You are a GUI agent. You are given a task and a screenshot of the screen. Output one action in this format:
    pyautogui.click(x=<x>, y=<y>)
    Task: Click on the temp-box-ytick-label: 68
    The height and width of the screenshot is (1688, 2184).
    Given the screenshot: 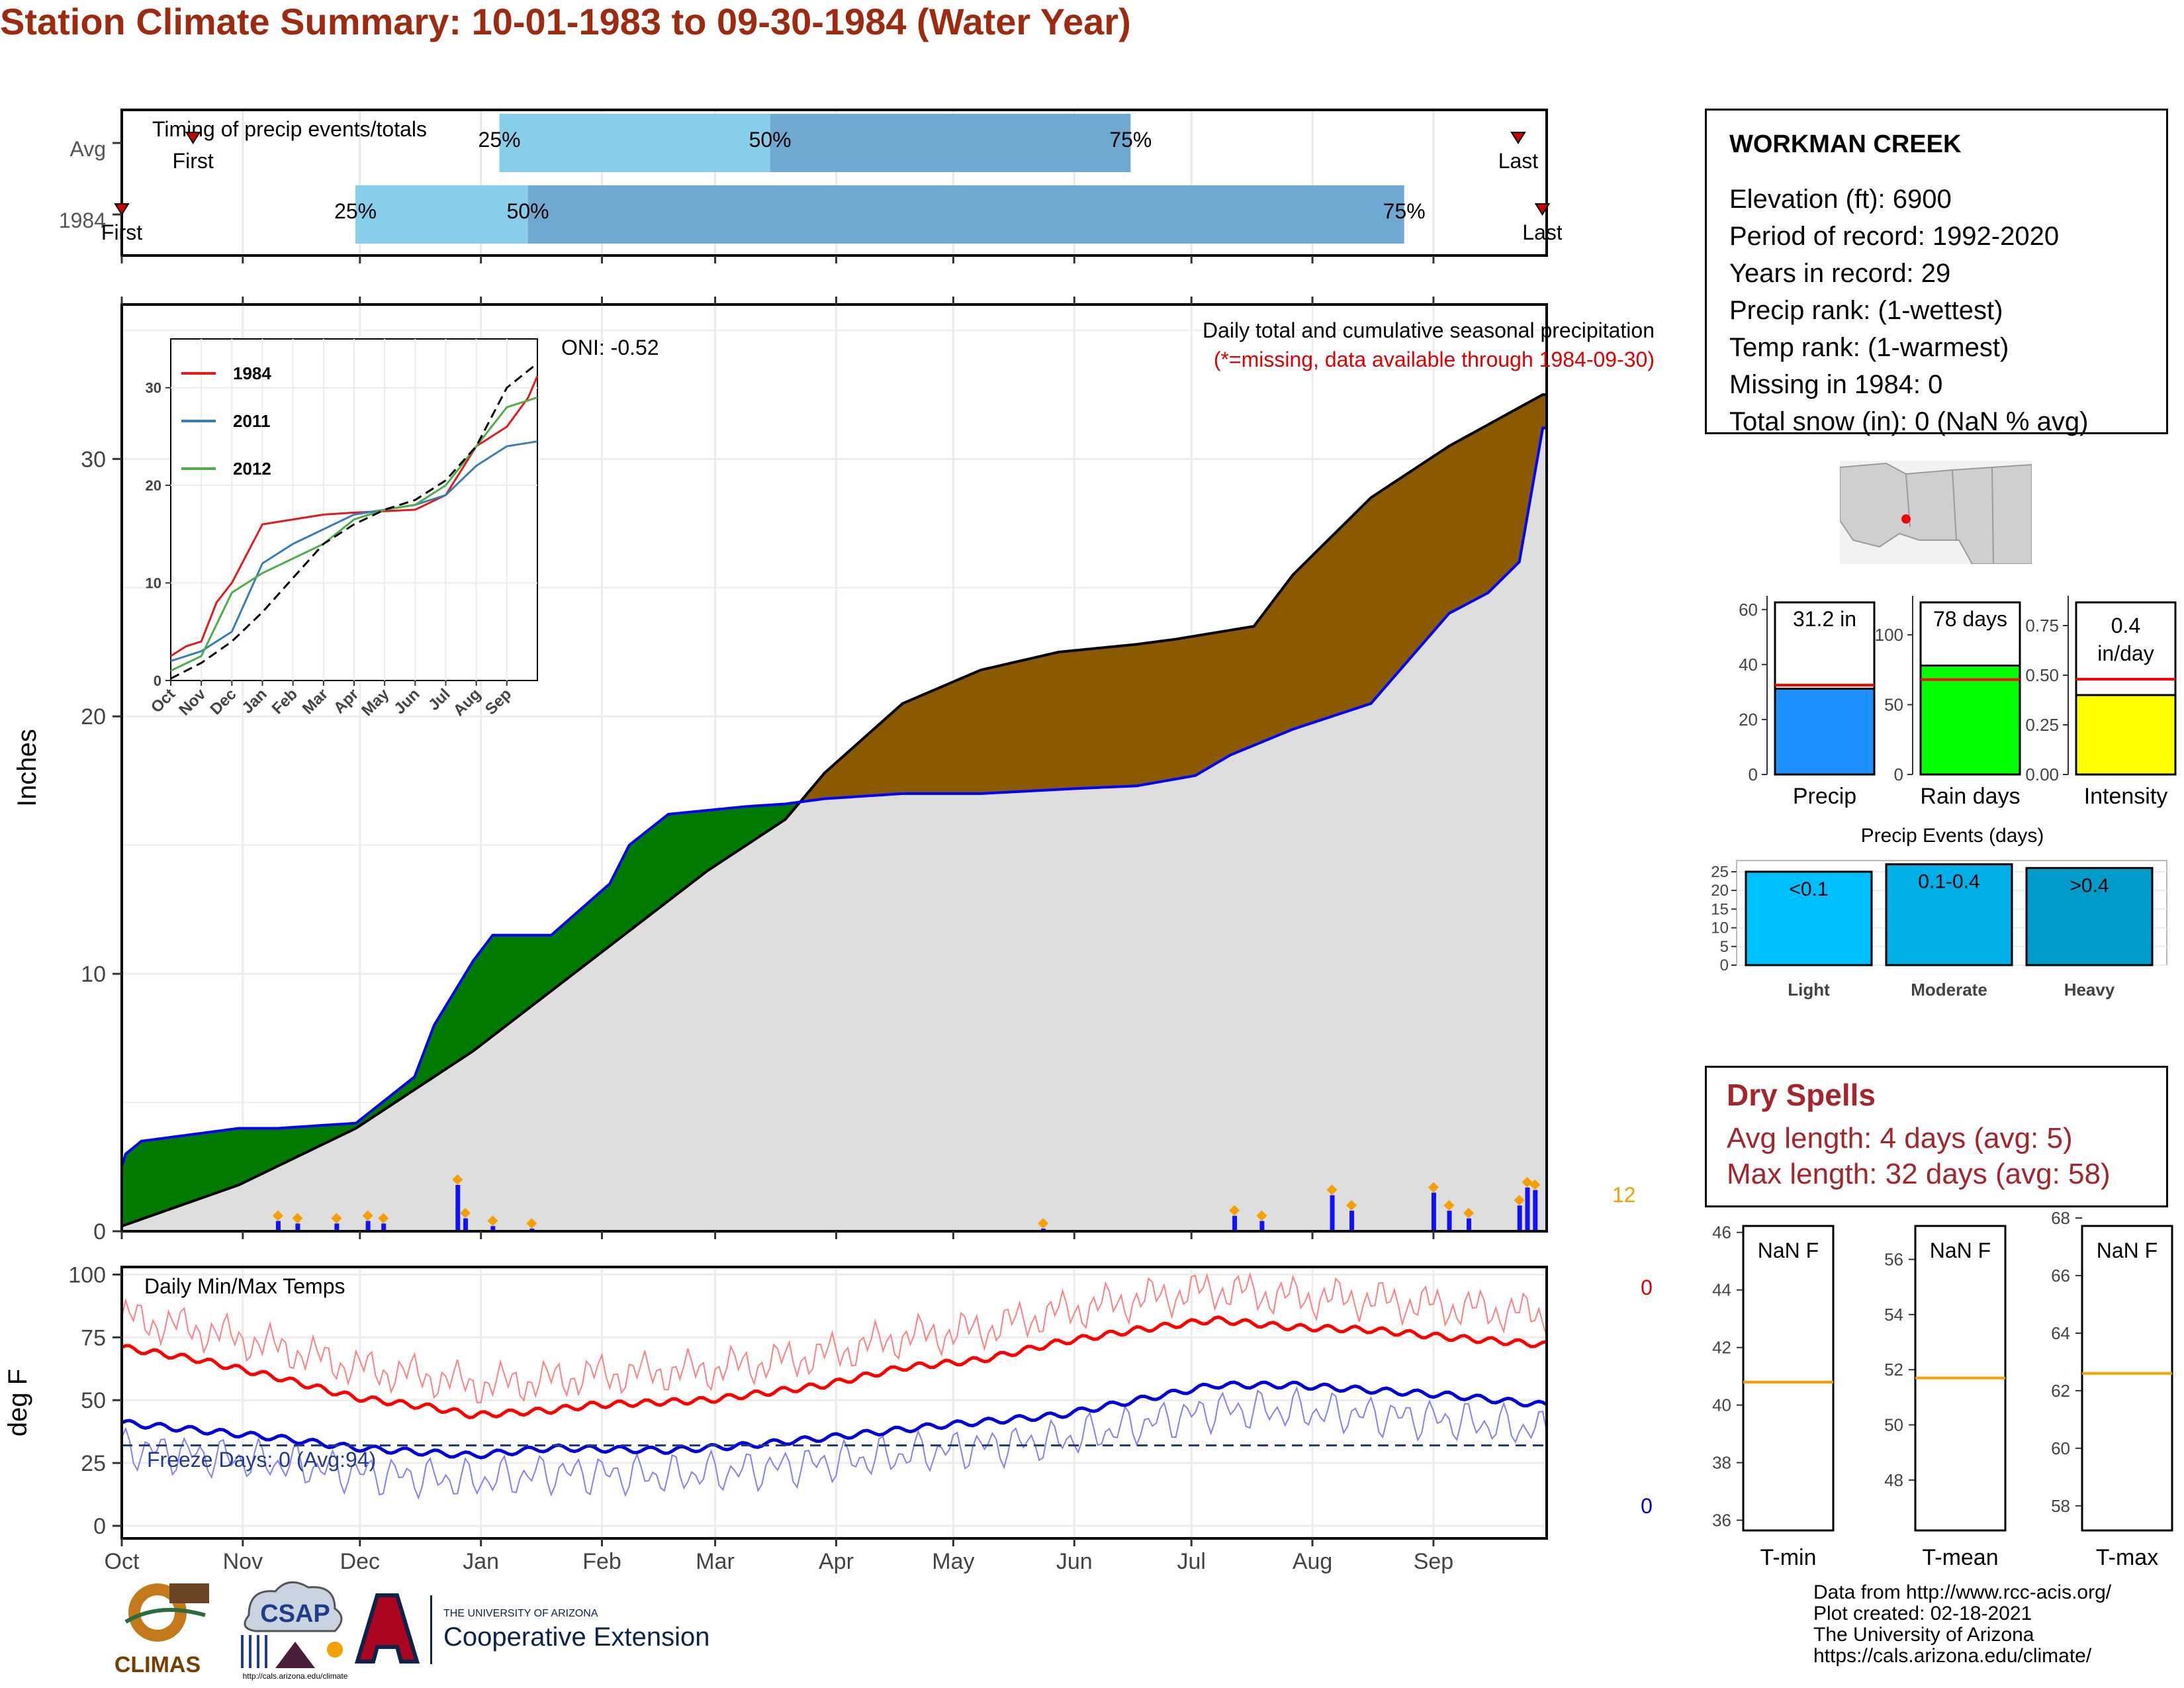 What is the action you would take?
    pyautogui.click(x=2060, y=1218)
    